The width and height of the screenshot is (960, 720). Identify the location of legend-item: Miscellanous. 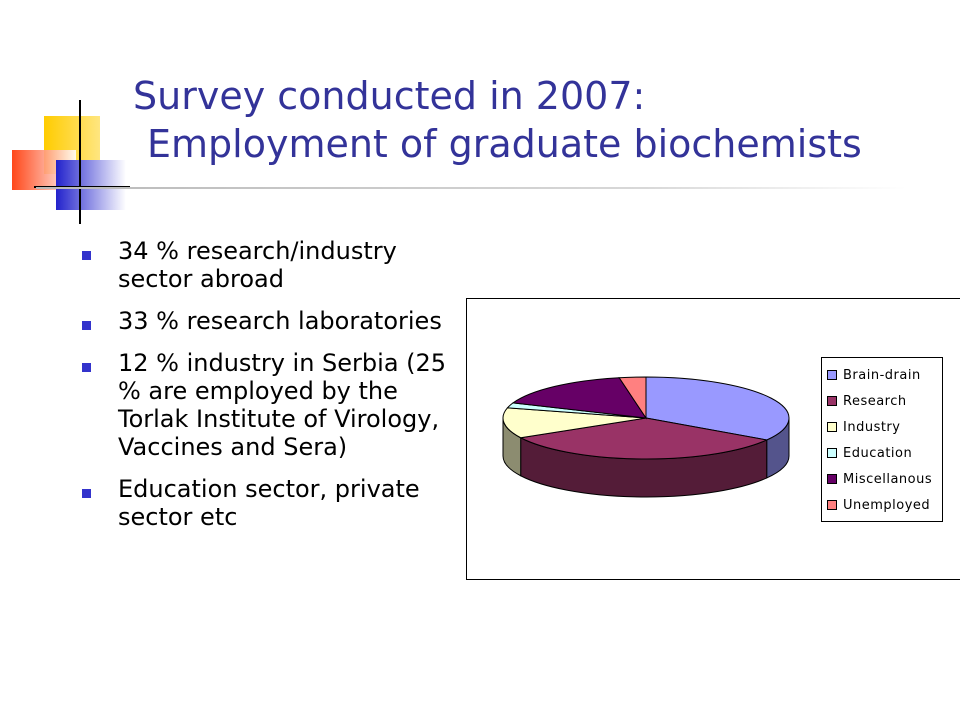
(882, 479).